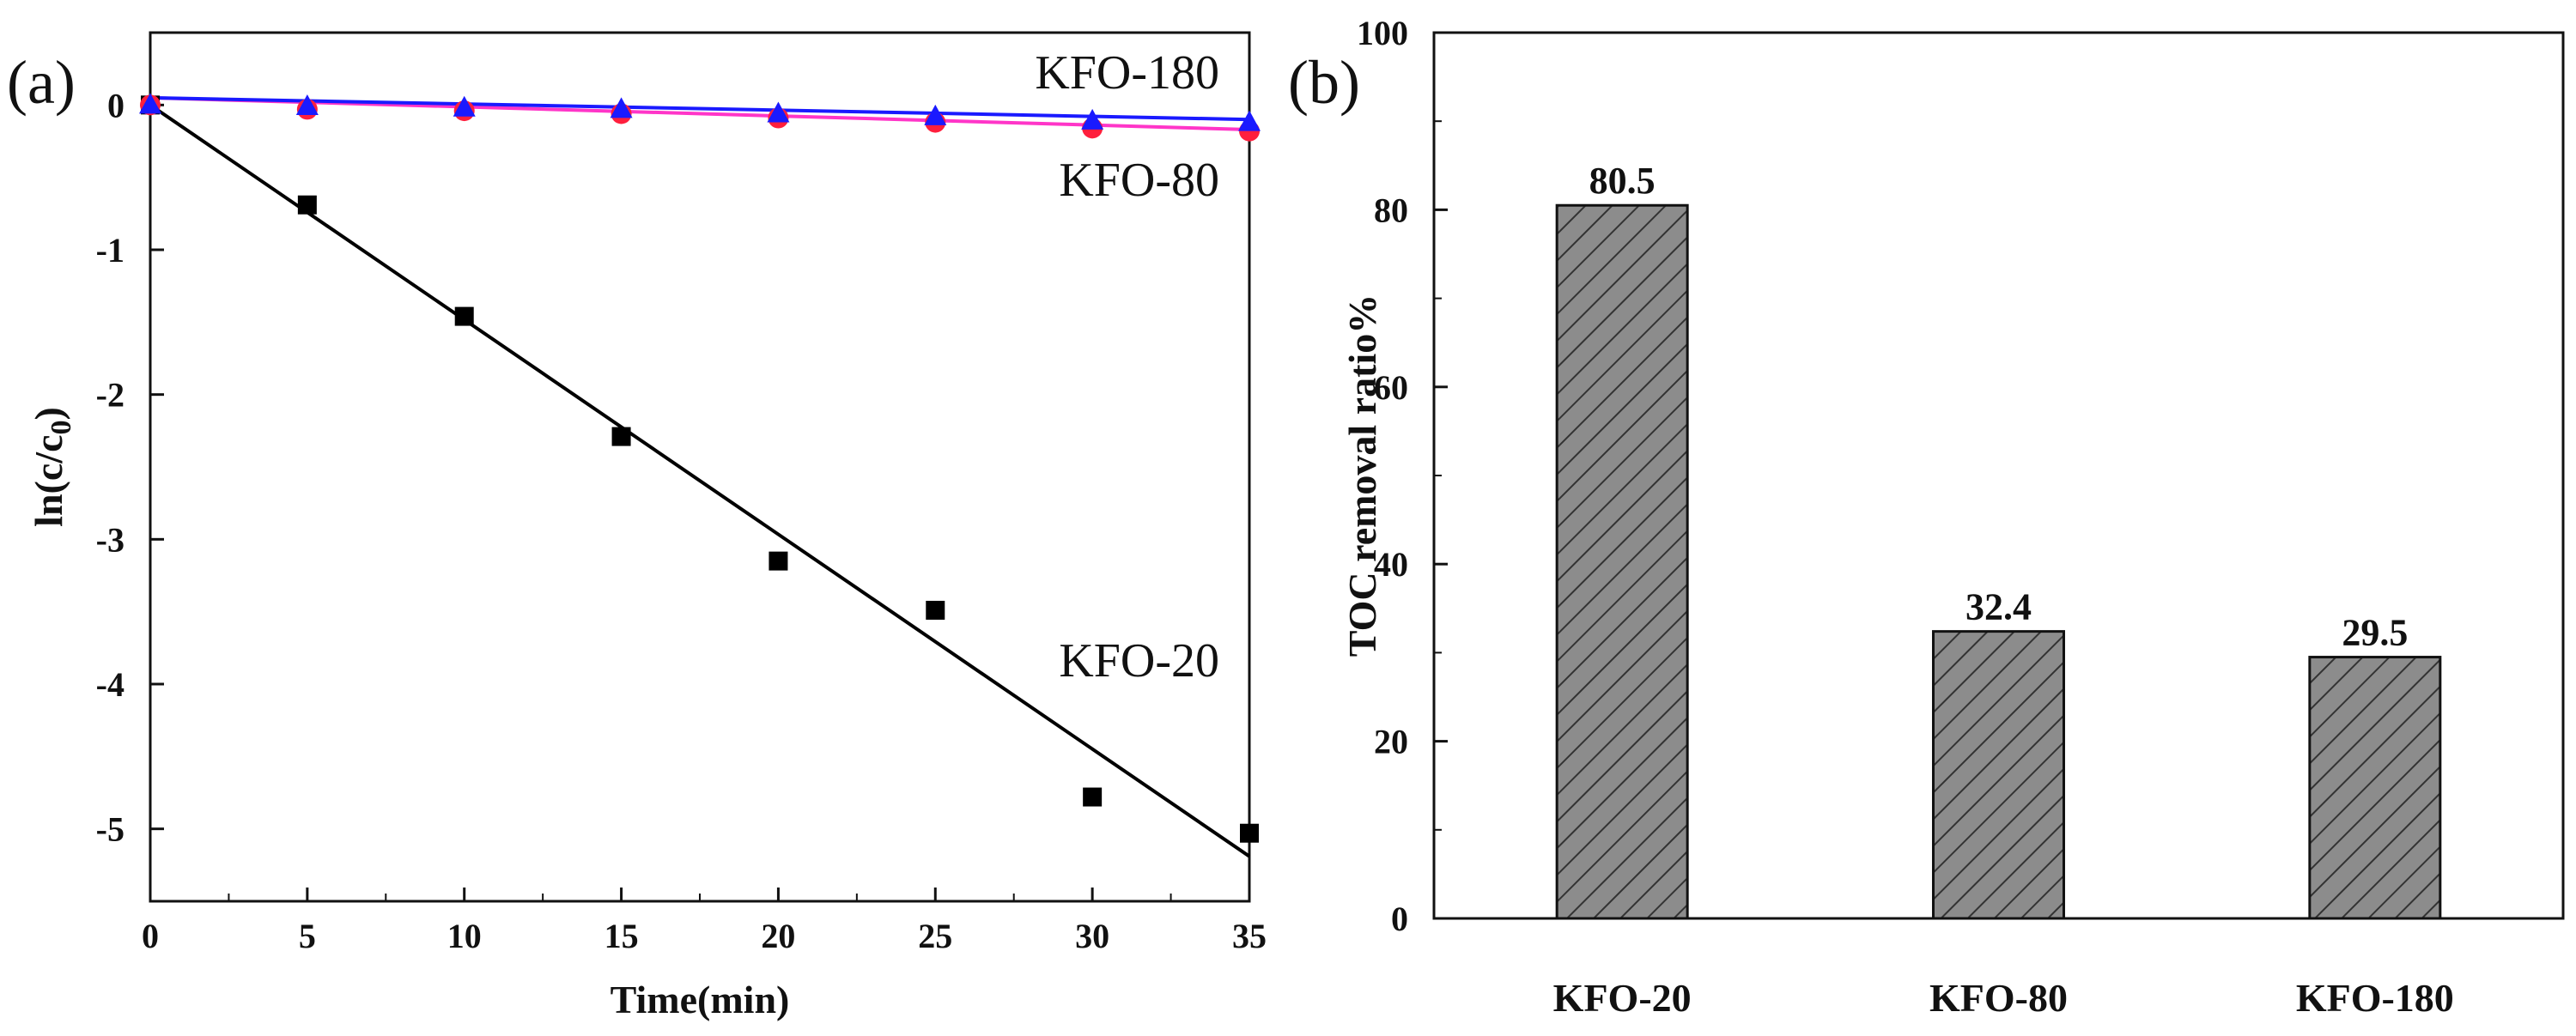  What do you see at coordinates (1623, 998) in the screenshot?
I see `category-label-kfo-20: KFO-20` at bounding box center [1623, 998].